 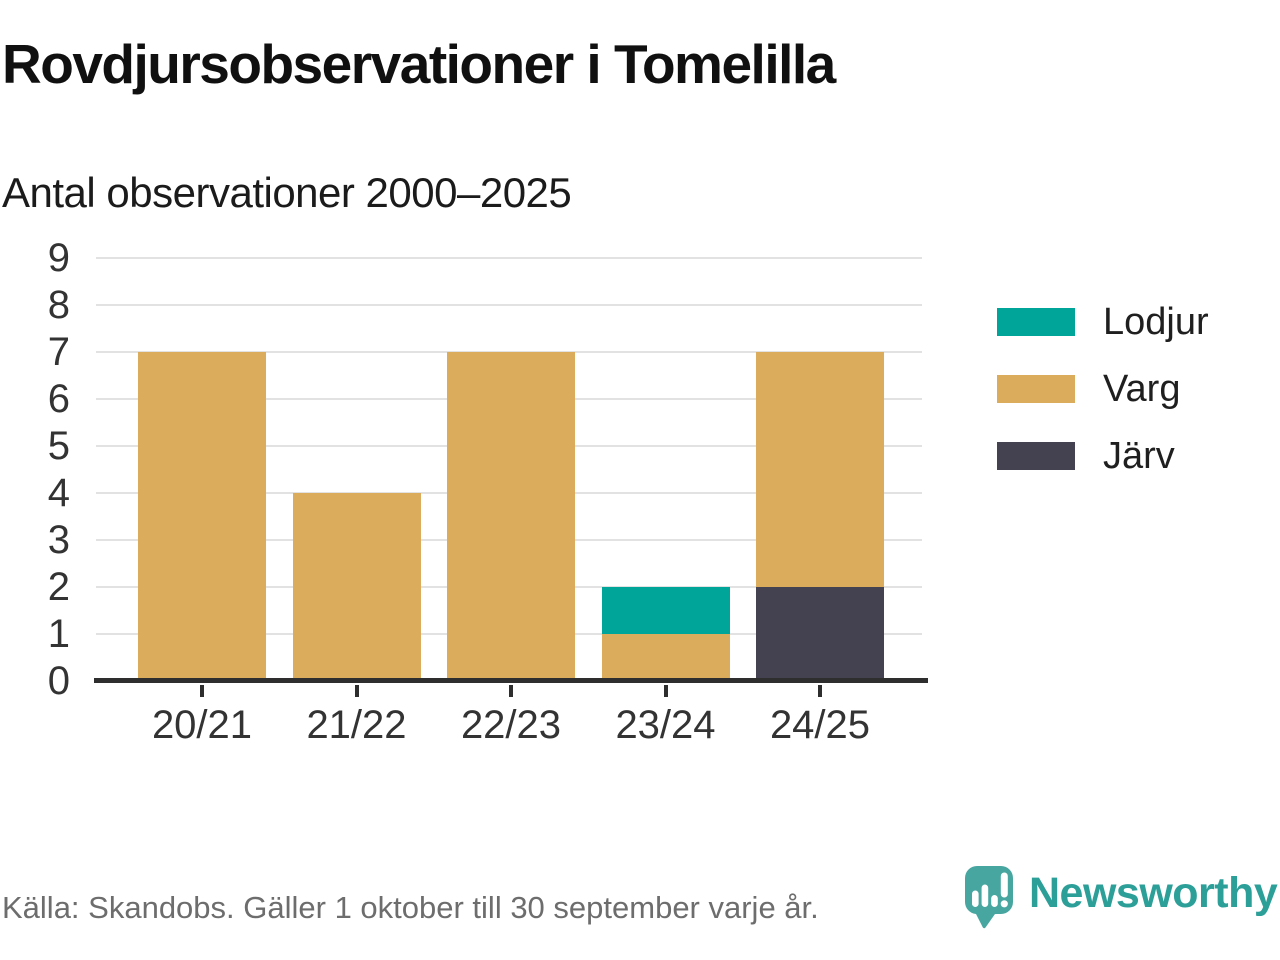 I want to click on chart-legend: Lodjur Varg Järv, so click(x=1103, y=389).